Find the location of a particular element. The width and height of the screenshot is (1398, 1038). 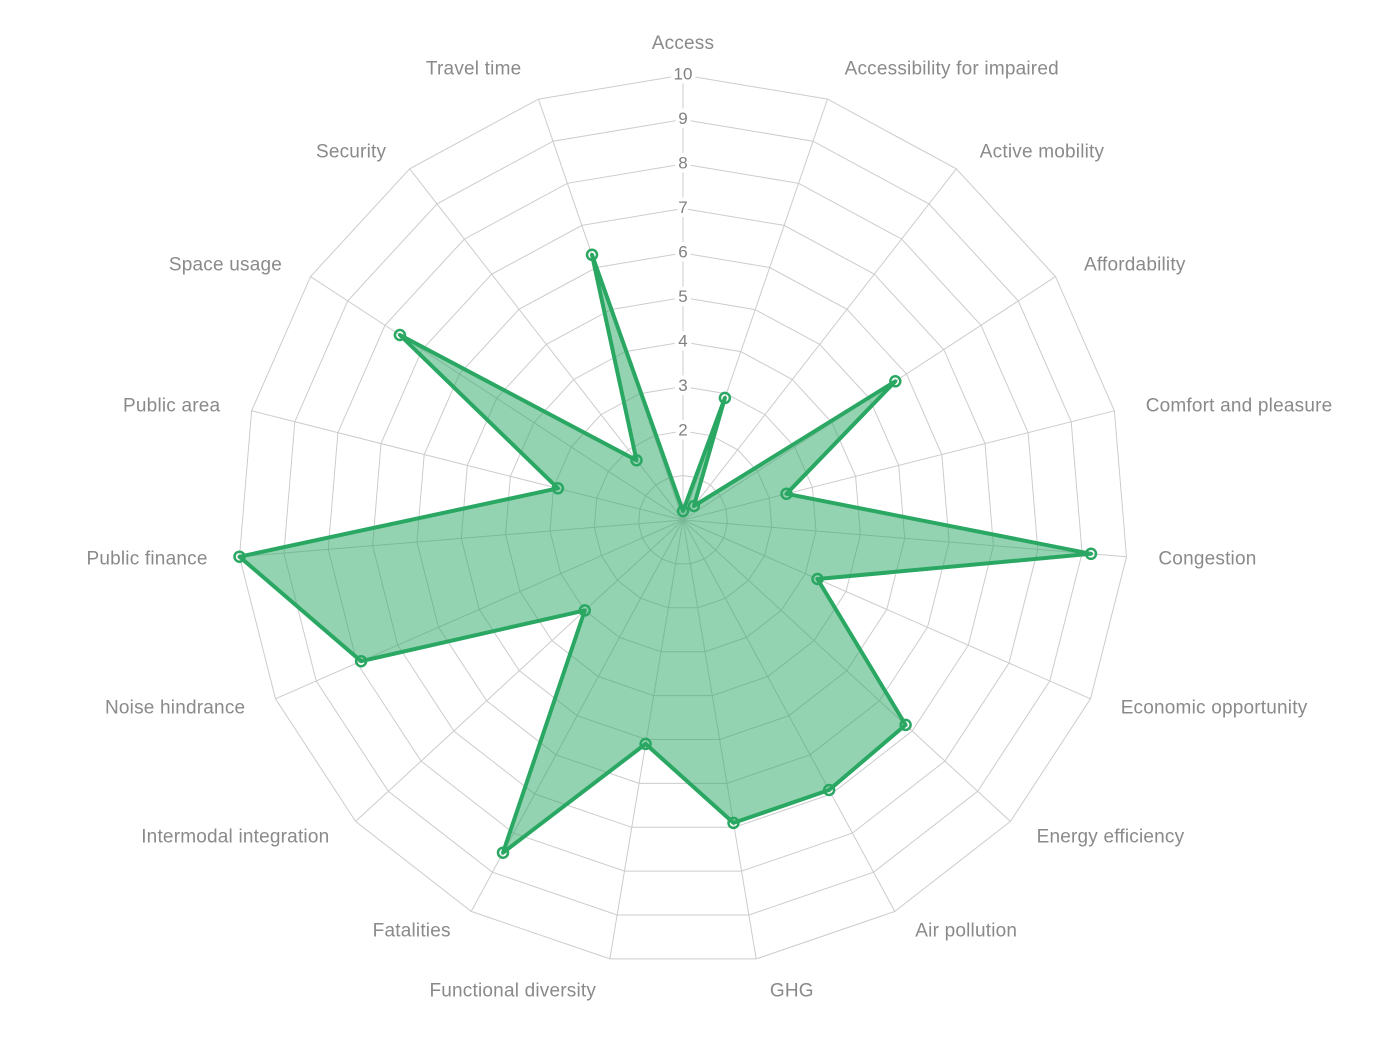

tick-label: 9 is located at coordinates (682, 118).